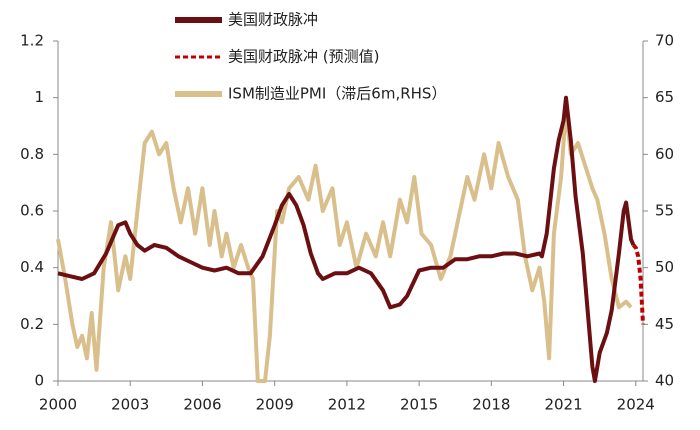  What do you see at coordinates (39, 97) in the screenshot?
I see `y-tick-label: 1` at bounding box center [39, 97].